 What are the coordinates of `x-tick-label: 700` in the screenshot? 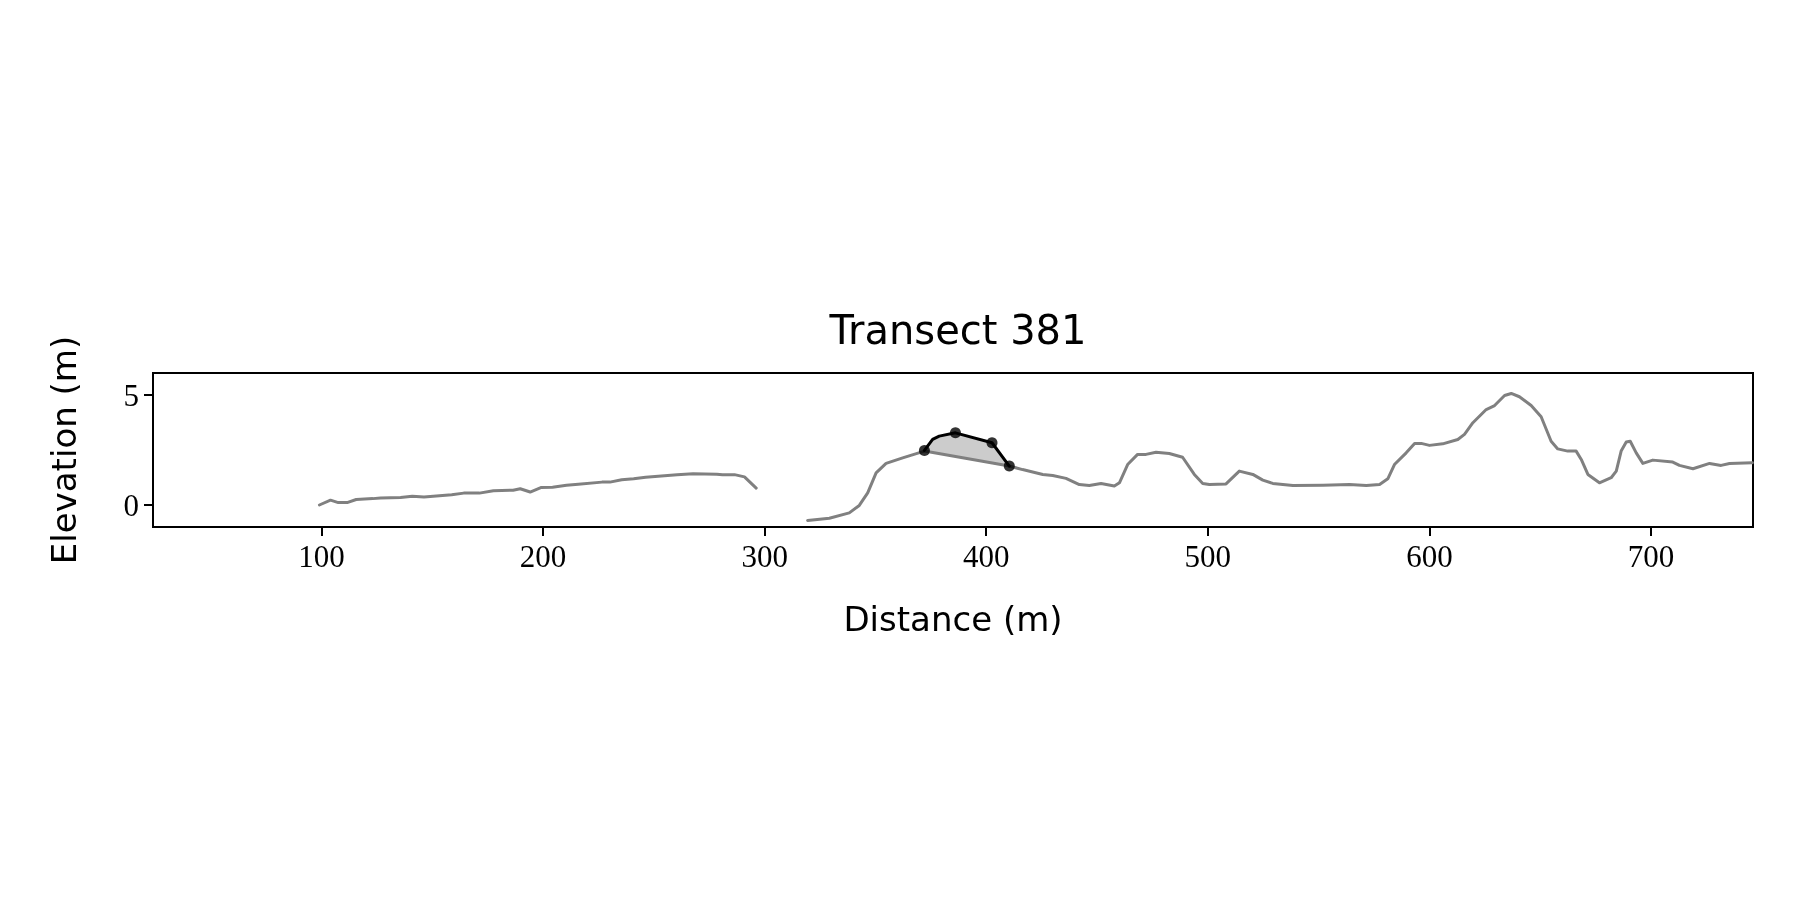 It's located at (1651, 556).